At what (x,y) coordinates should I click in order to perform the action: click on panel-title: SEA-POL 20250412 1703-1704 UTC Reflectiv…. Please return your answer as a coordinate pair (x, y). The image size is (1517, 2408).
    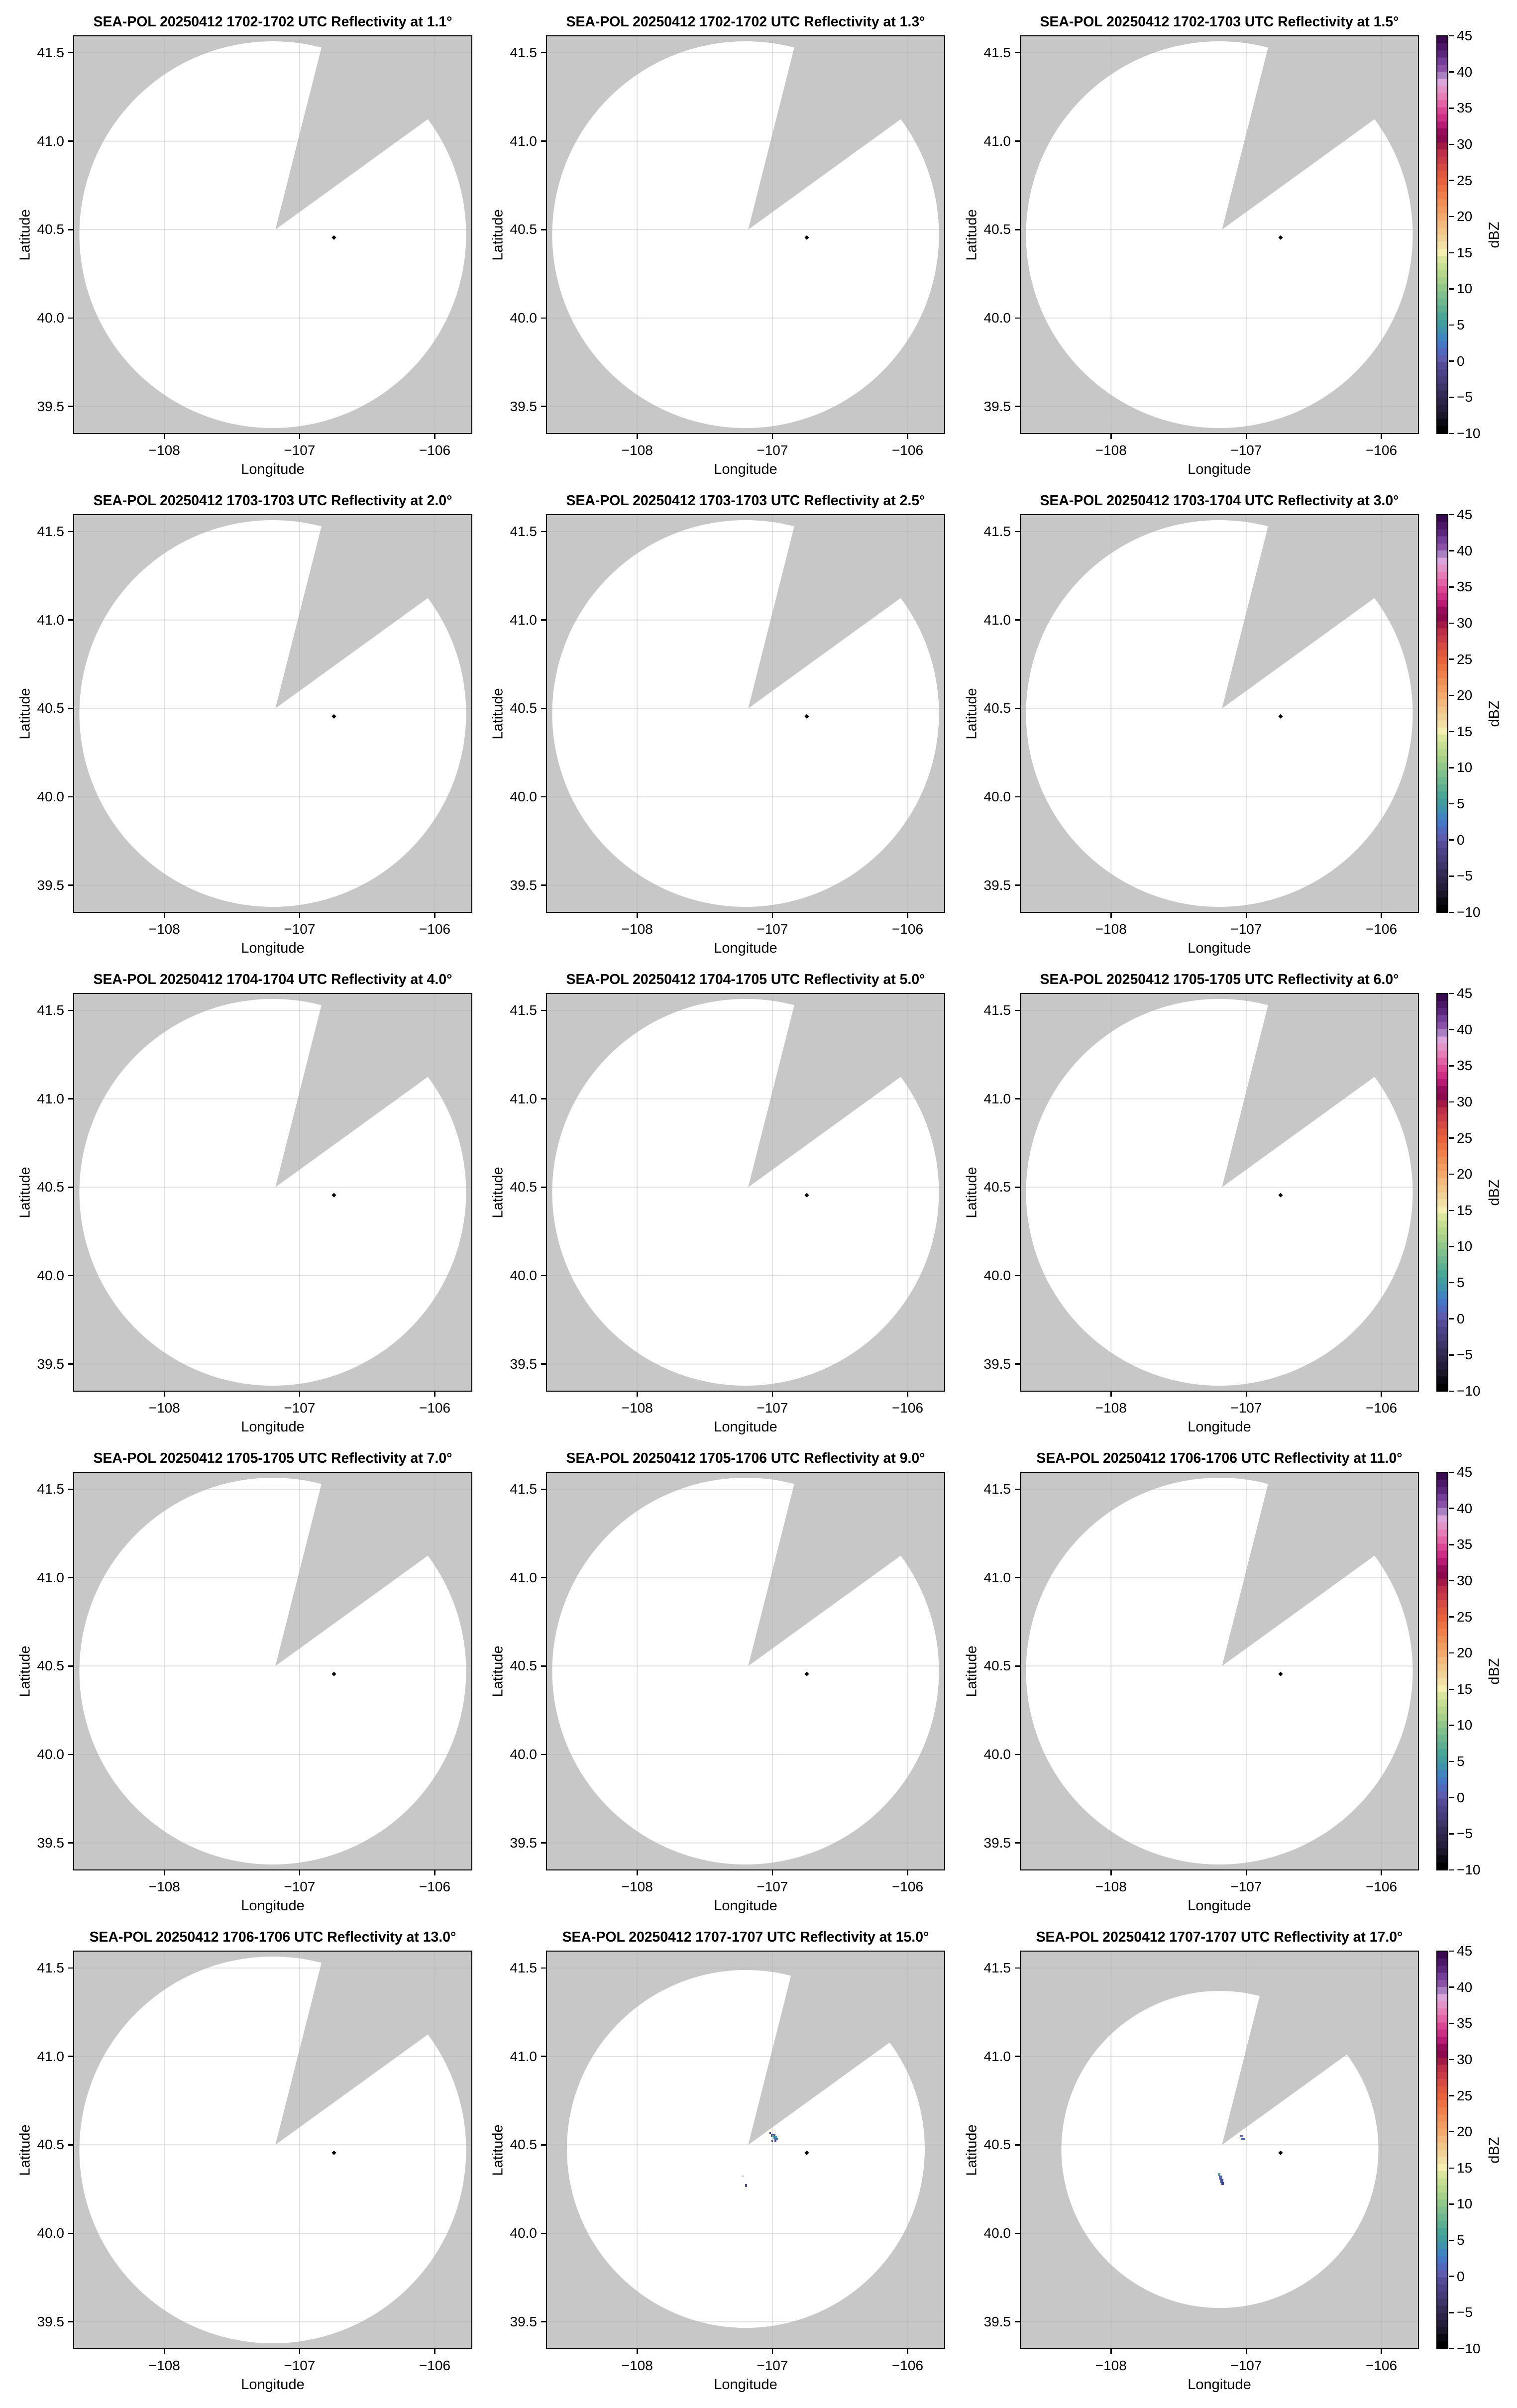
    Looking at the image, I should click on (1219, 501).